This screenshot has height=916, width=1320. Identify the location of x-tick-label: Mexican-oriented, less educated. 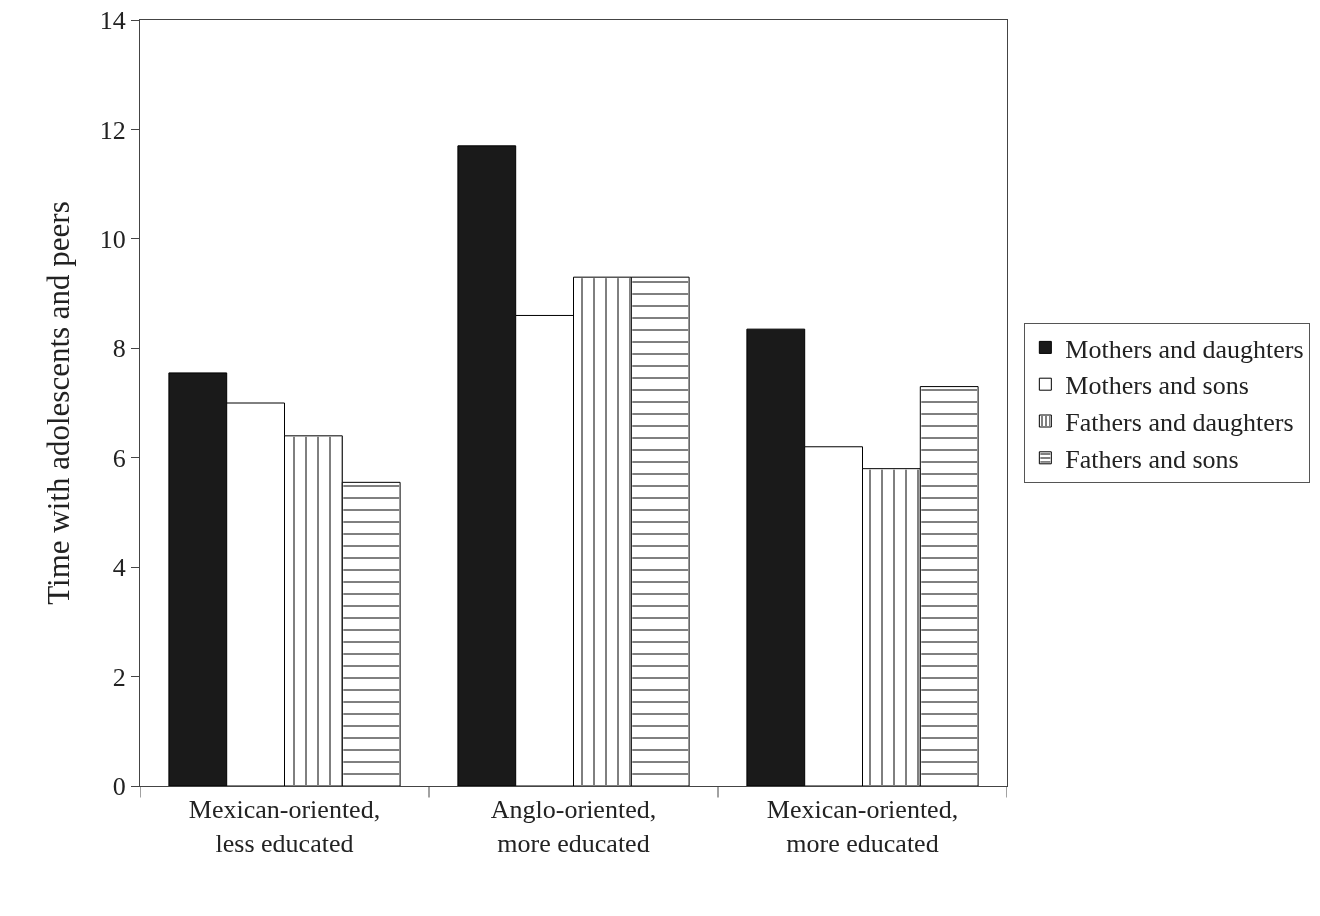
(284, 826).